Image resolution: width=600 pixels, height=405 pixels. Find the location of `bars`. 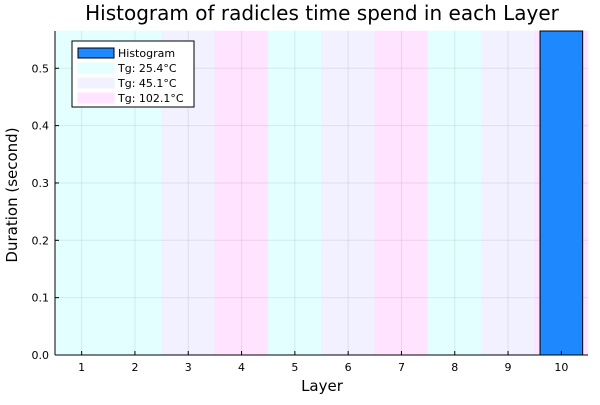

bars is located at coordinates (561, 193).